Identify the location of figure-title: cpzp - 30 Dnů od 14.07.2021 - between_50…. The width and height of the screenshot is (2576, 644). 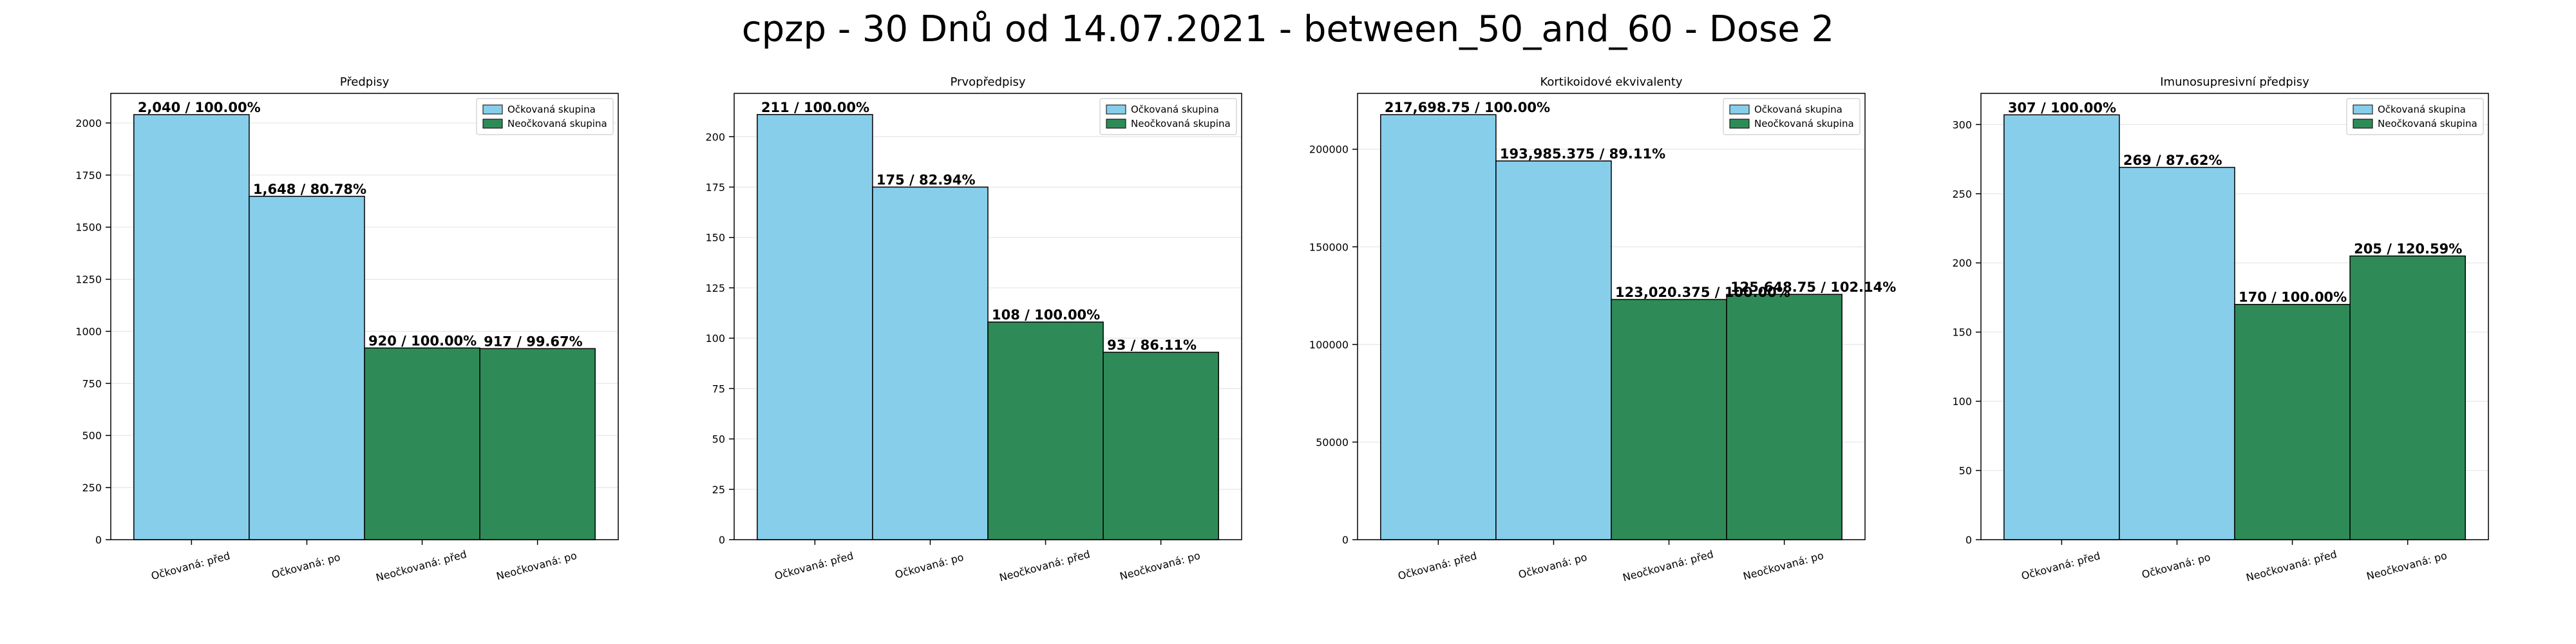
(1288, 29).